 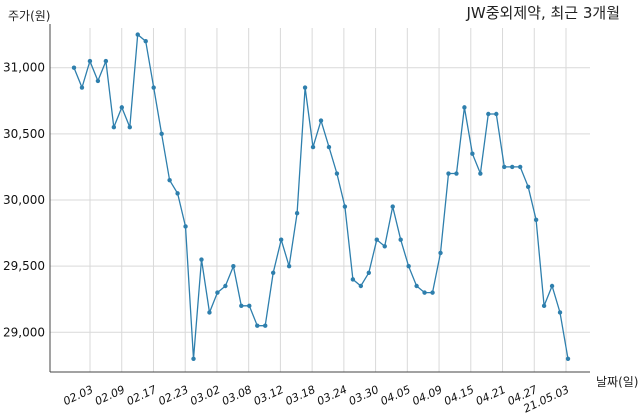 What do you see at coordinates (24, 266) in the screenshot?
I see `y-tick-label: 29,500` at bounding box center [24, 266].